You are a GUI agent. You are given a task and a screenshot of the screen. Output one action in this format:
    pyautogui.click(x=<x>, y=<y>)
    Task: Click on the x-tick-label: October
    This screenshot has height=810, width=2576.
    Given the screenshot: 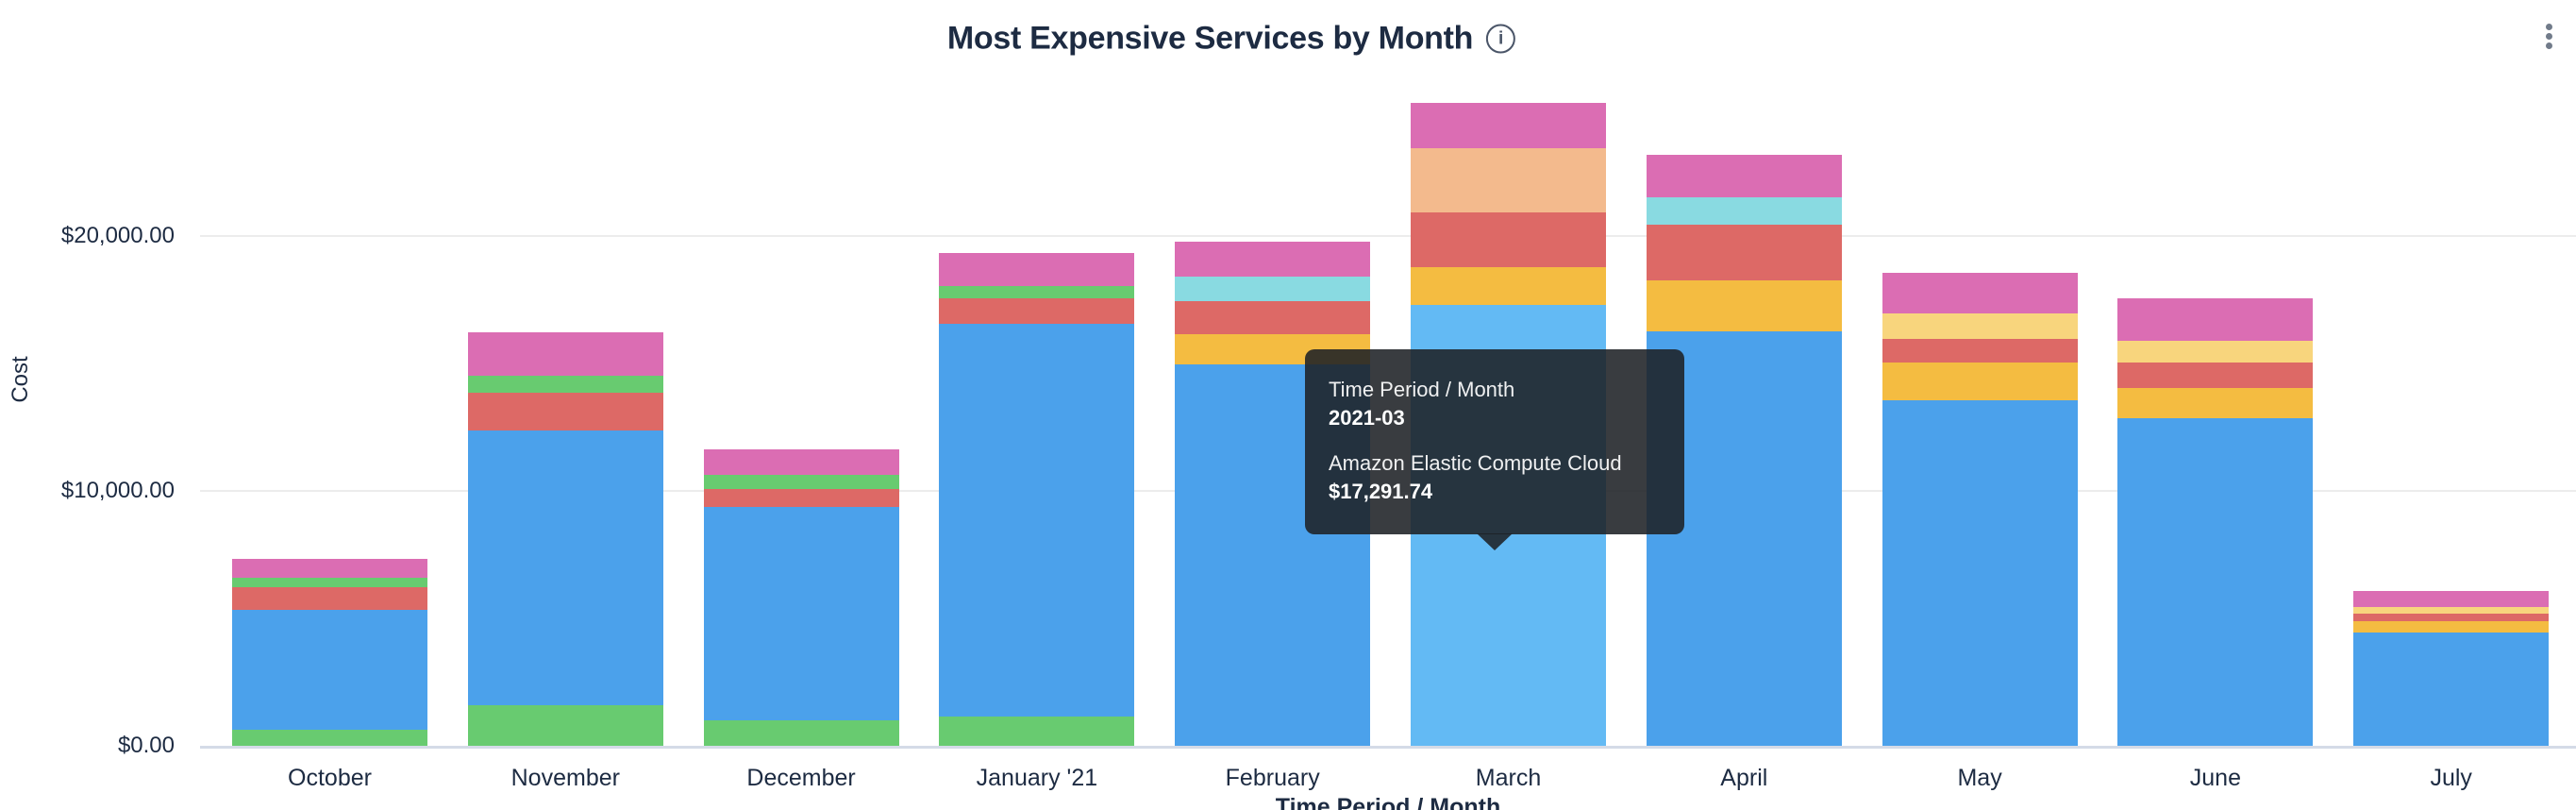 What is the action you would take?
    pyautogui.click(x=330, y=778)
    